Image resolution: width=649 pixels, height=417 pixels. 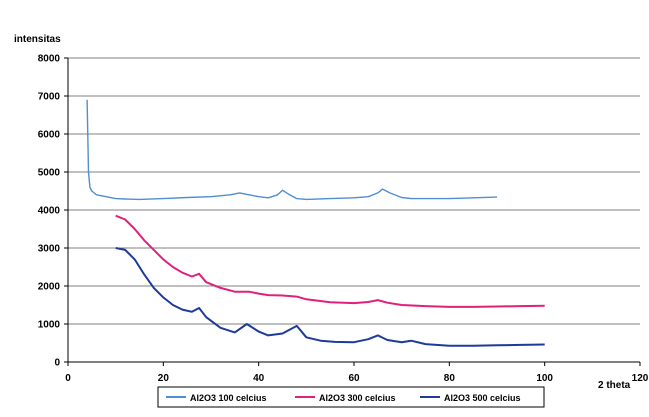 What do you see at coordinates (640, 378) in the screenshot?
I see `x-tick-label: 120` at bounding box center [640, 378].